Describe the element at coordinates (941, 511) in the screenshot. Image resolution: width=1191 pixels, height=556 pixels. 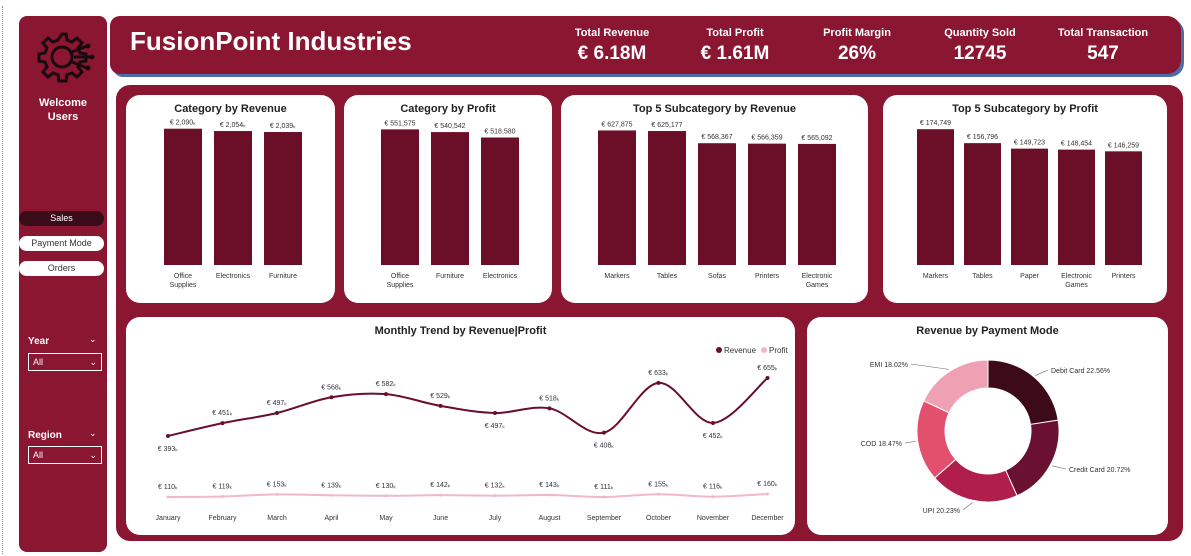
I see `donut-data-label: UPI 20.23%` at that location.